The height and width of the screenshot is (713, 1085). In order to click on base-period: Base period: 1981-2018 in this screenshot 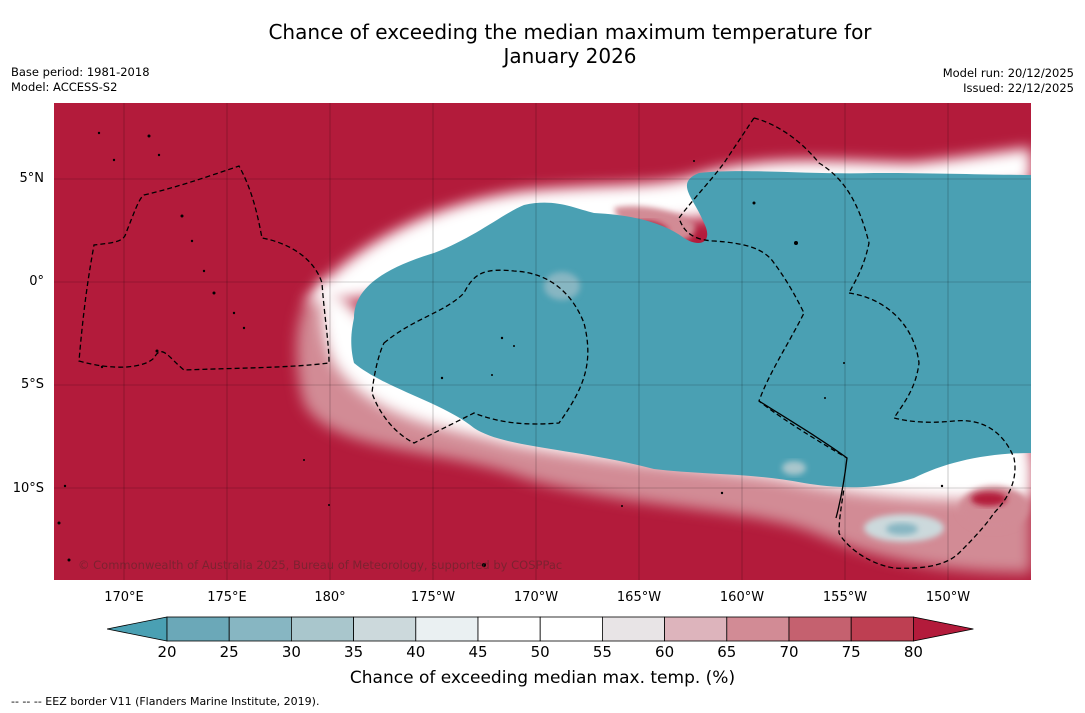, I will do `click(80, 72)`.